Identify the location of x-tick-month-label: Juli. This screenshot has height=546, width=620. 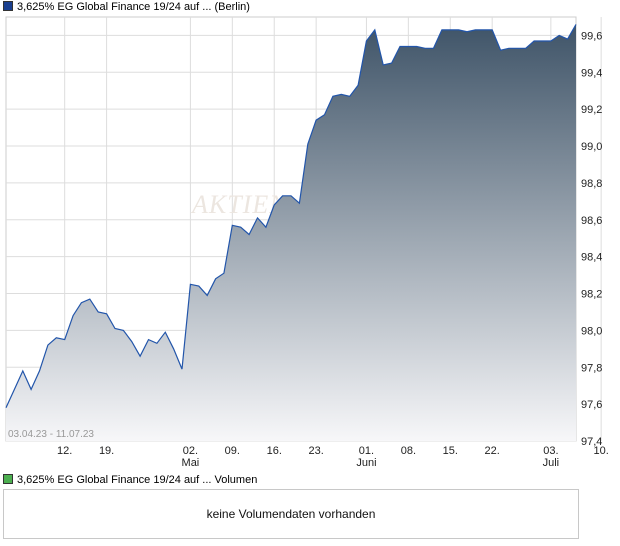
(551, 463).